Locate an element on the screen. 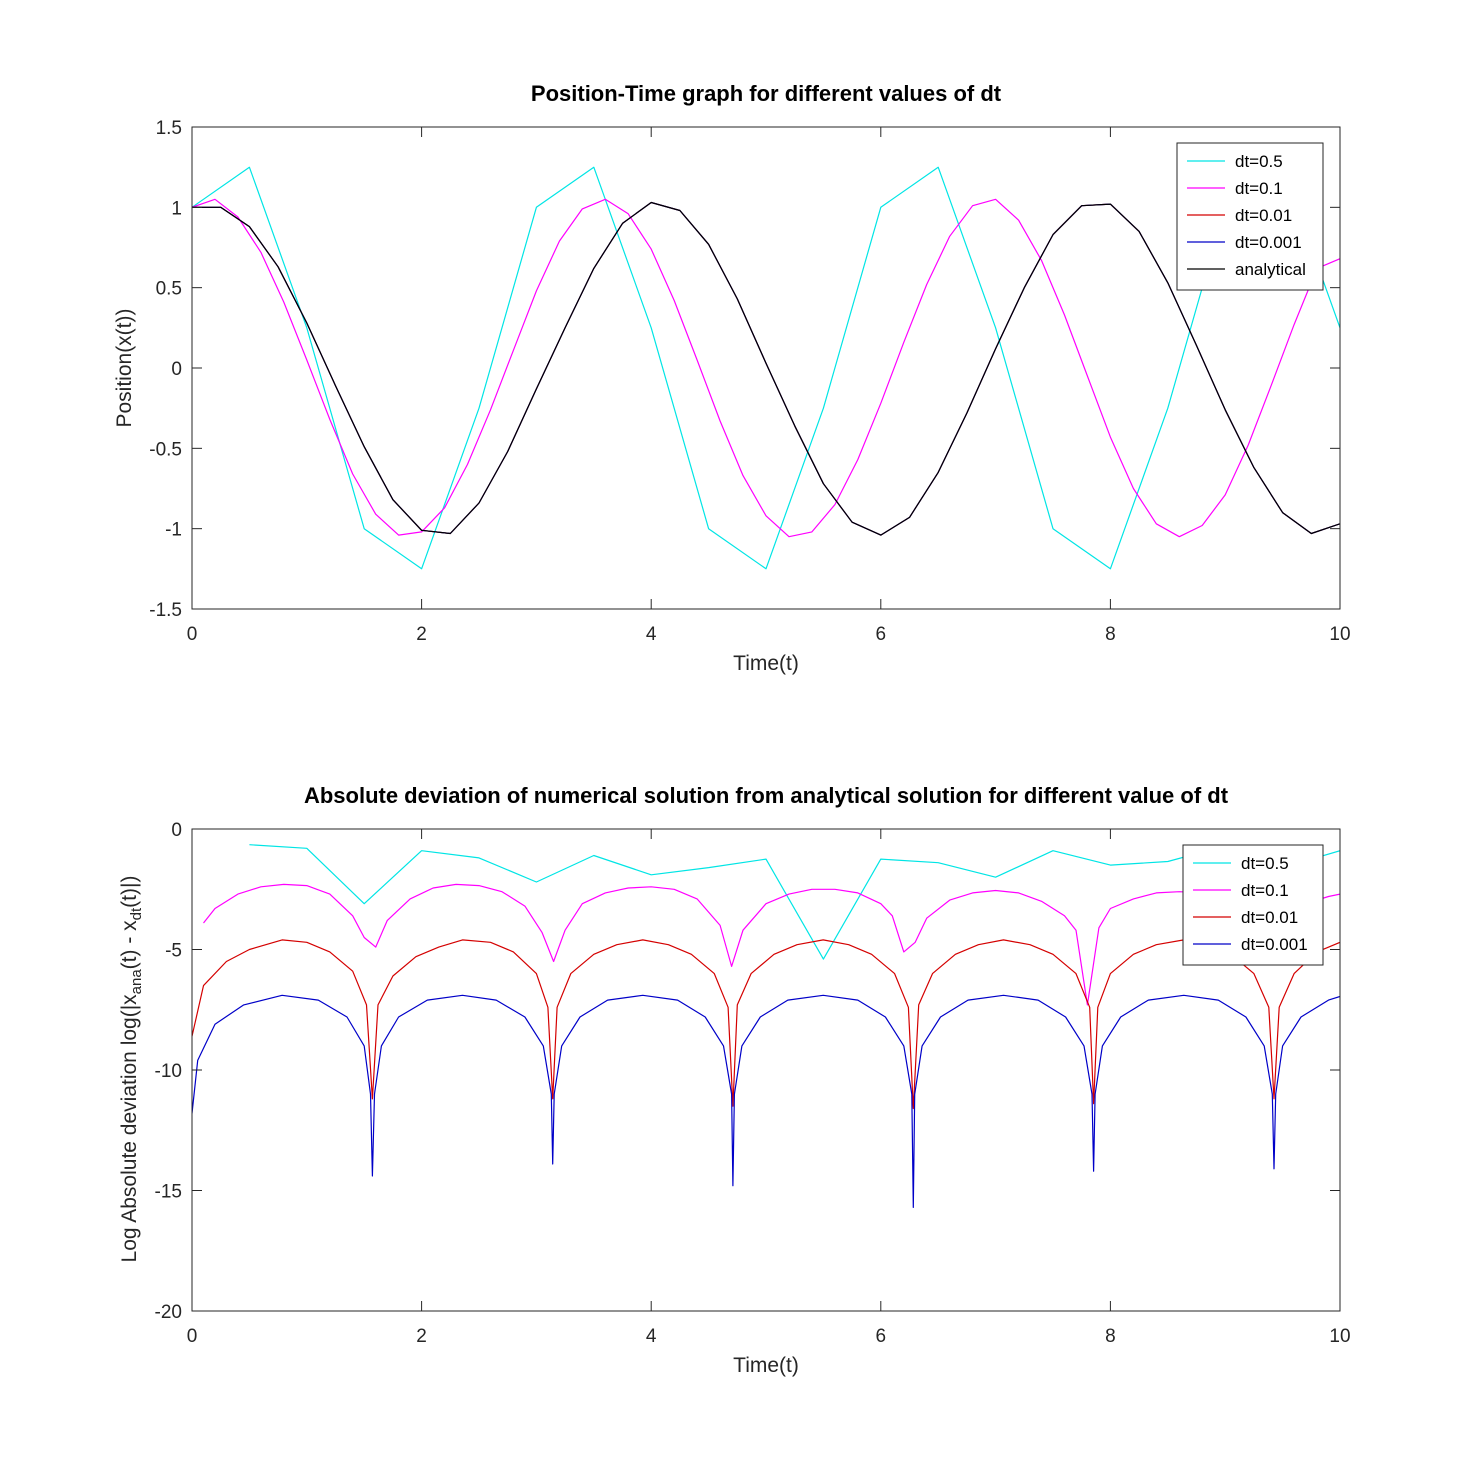  y-axis-label: Position(x(t)) is located at coordinates (124, 367).